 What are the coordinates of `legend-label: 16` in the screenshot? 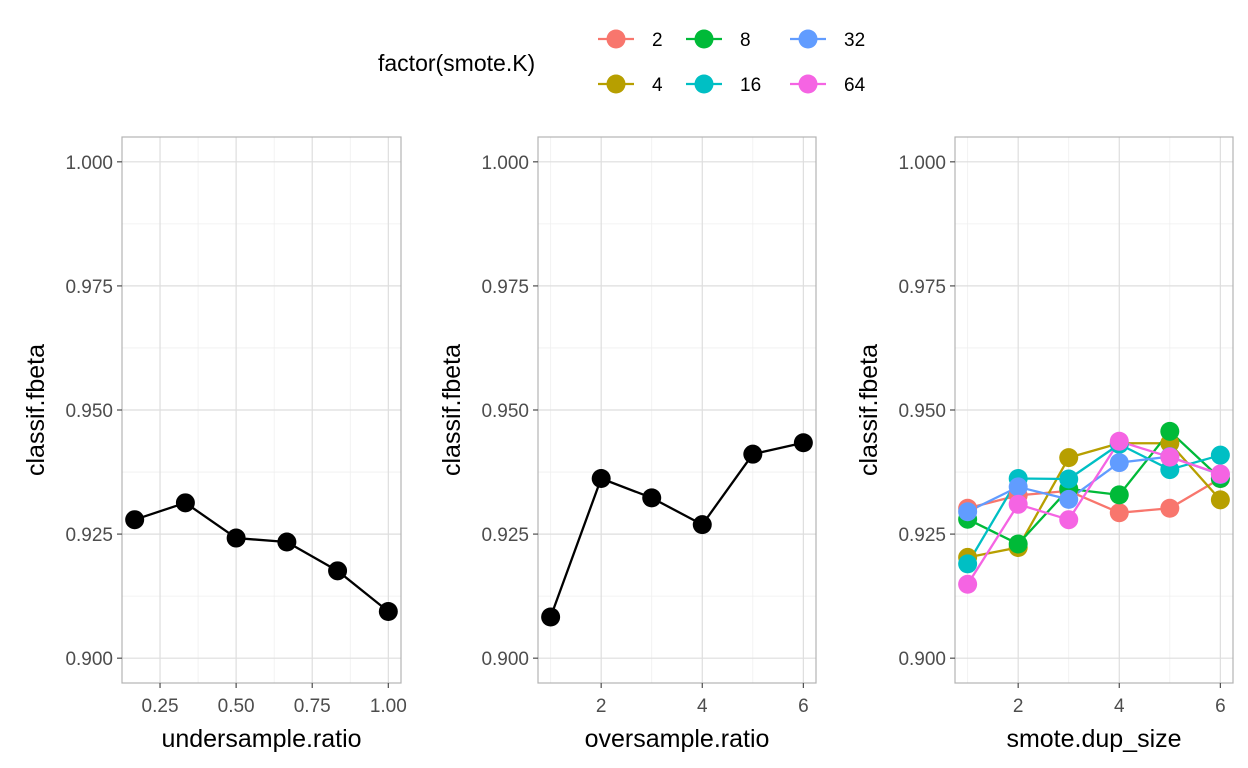 It's located at (750, 85).